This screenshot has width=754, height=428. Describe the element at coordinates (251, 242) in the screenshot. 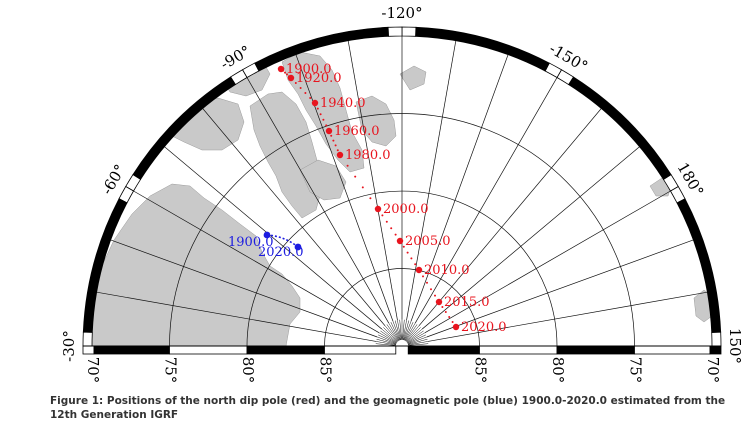

I see `geomagnetic-pole-label: 1900.0` at that location.